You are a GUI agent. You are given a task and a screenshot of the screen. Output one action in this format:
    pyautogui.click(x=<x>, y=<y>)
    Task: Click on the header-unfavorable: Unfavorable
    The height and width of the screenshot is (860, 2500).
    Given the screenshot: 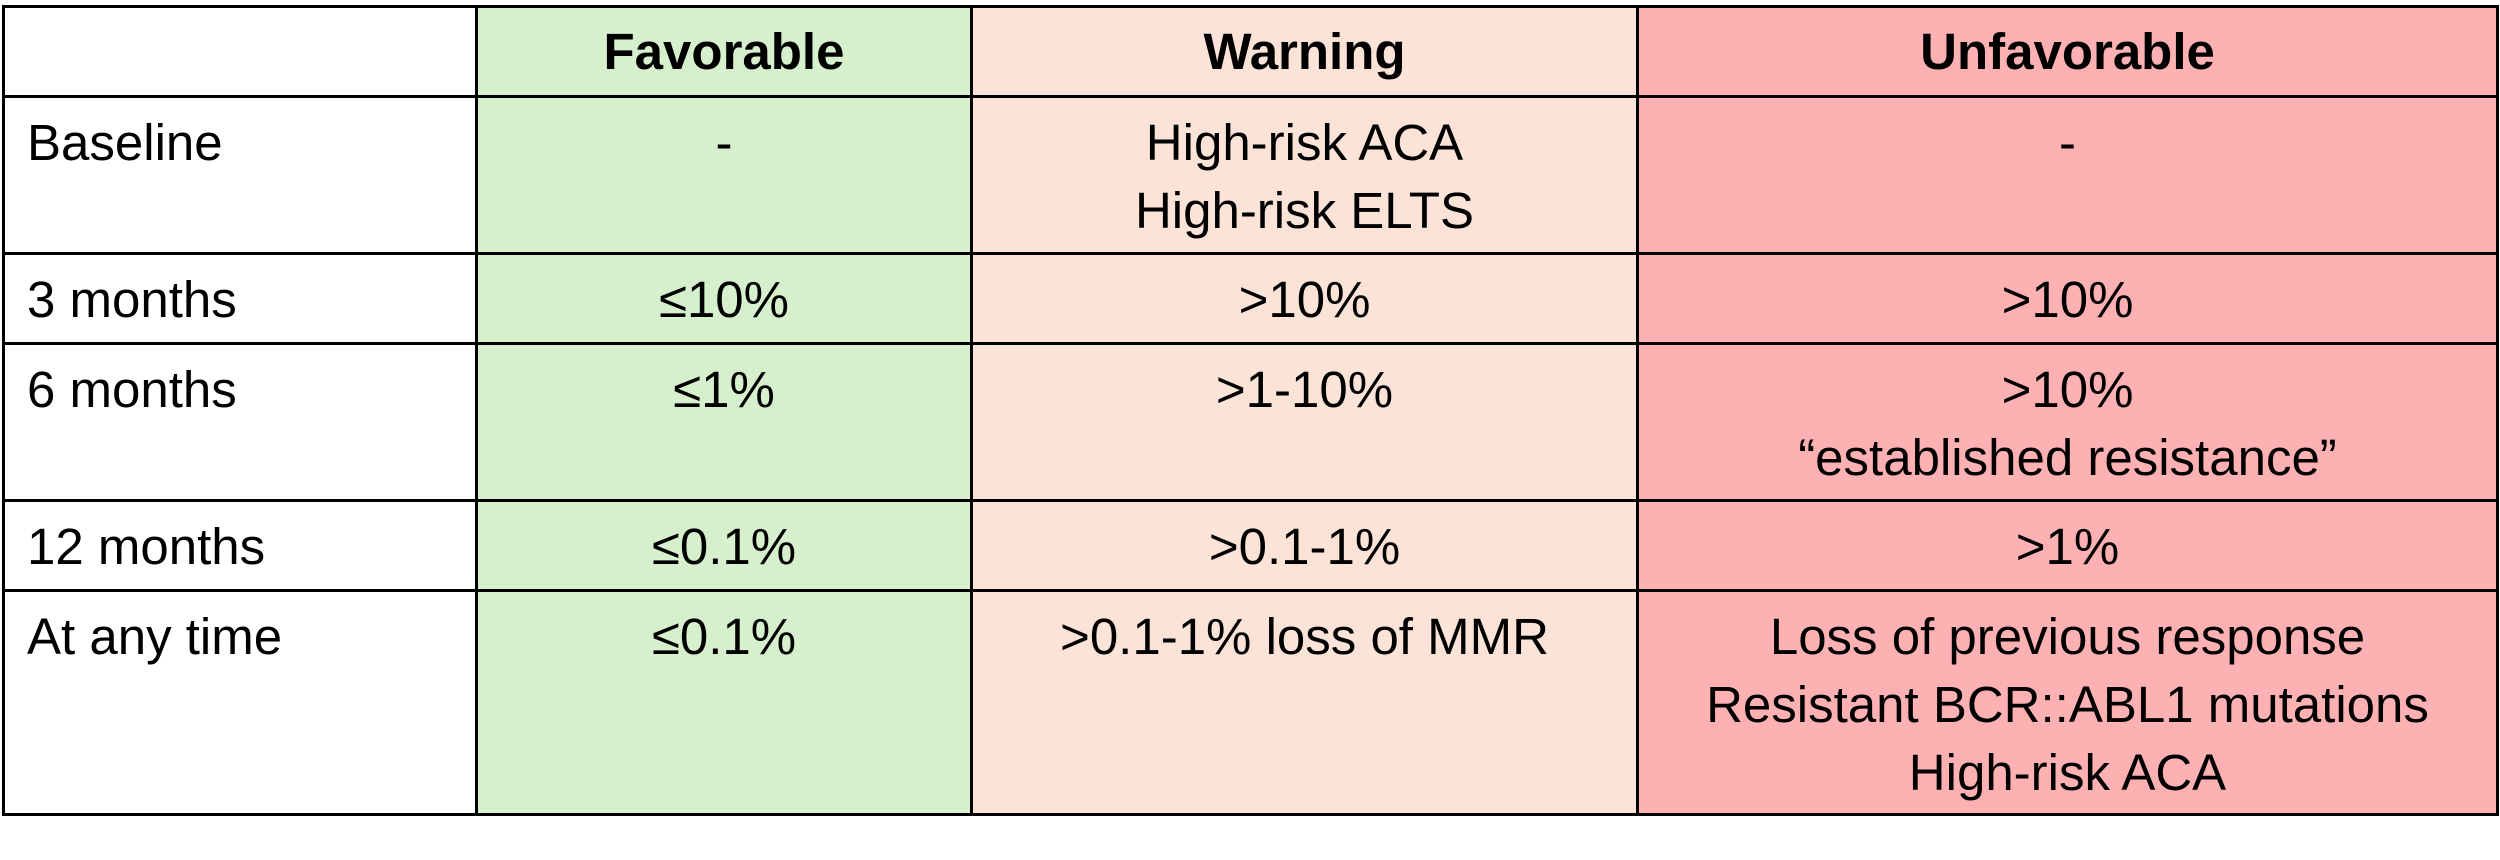 What is the action you would take?
    pyautogui.click(x=2067, y=51)
    